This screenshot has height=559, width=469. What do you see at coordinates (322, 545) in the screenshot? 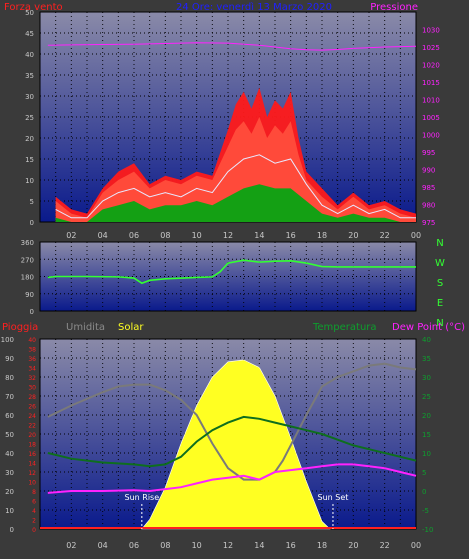
I see `temp-xtick: 18` at bounding box center [322, 545].